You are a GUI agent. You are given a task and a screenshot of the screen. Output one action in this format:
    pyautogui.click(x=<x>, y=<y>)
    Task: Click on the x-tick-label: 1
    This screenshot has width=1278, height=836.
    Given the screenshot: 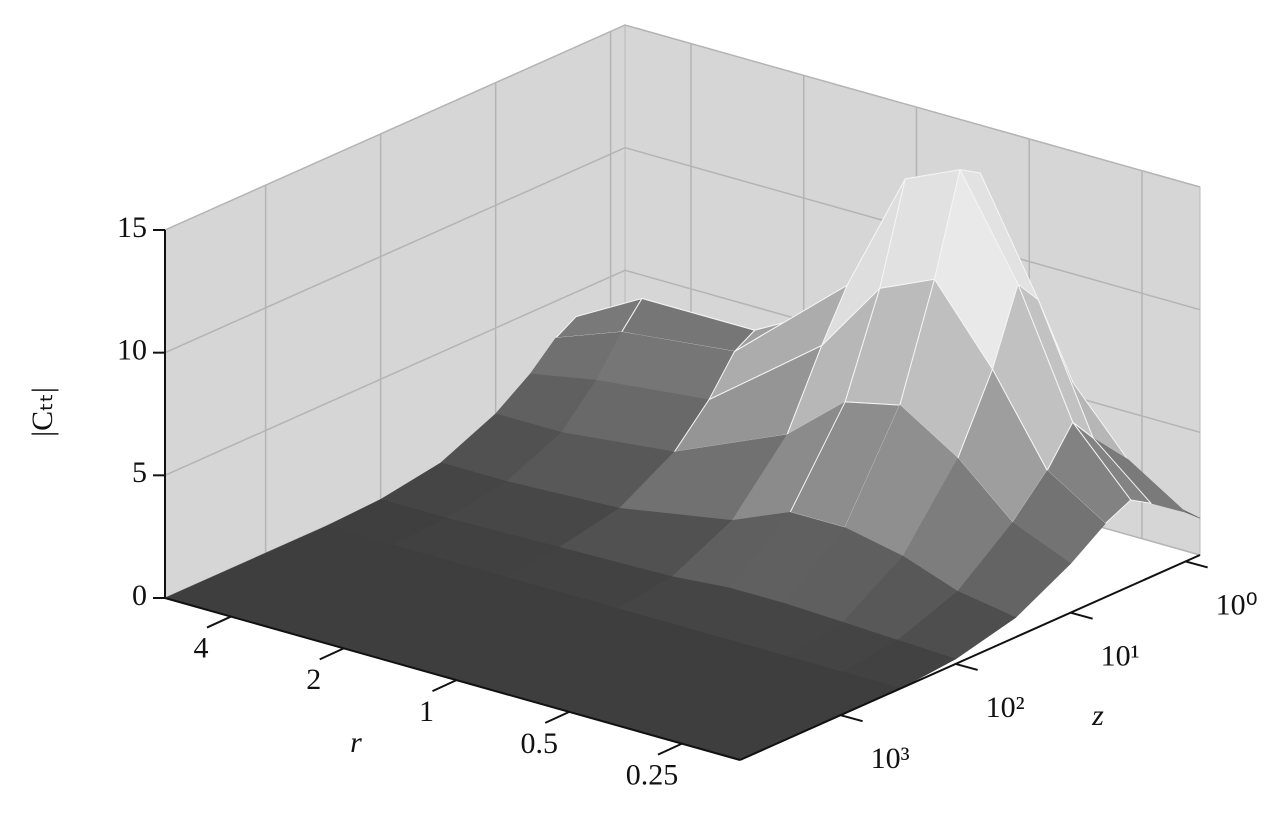 What is the action you would take?
    pyautogui.click(x=426, y=711)
    